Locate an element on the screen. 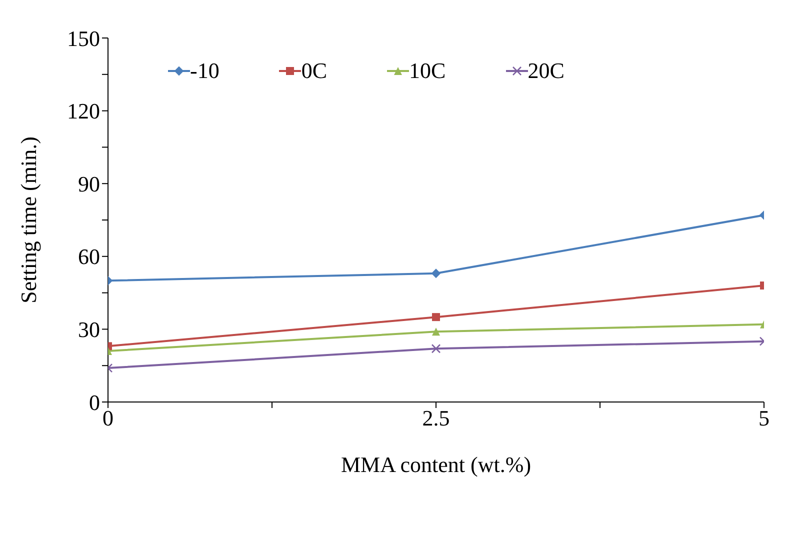  y-tick-label: 30 is located at coordinates (89, 329).